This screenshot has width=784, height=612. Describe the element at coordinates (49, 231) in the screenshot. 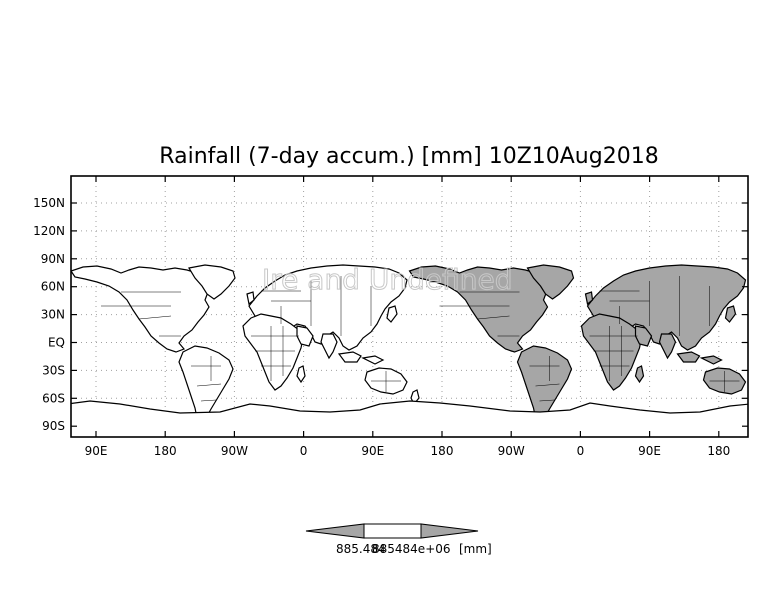

I see `lat-tick-label: 120N` at that location.